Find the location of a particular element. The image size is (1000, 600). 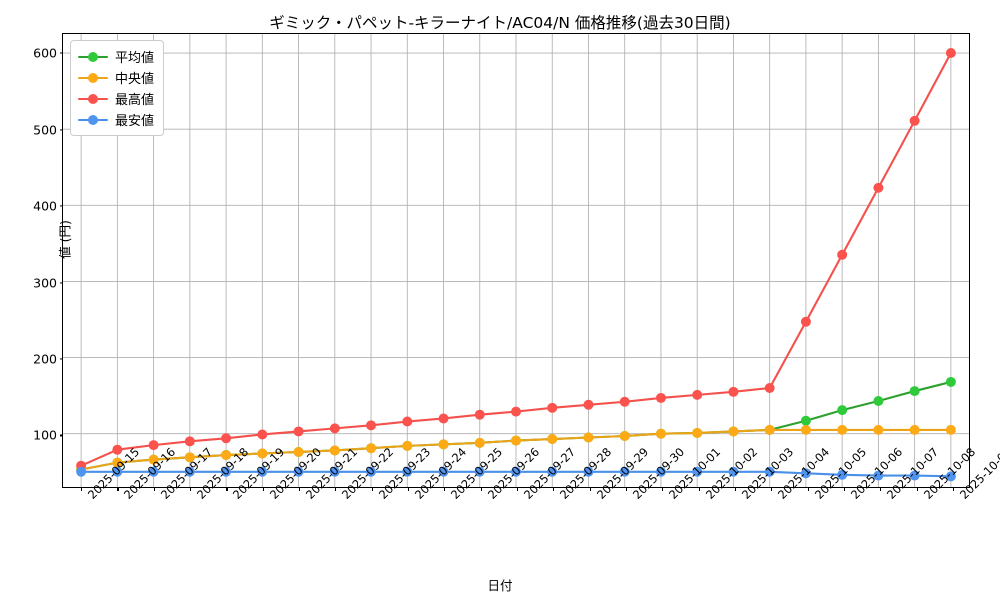

y-tick-label: 300 is located at coordinates (45, 283).